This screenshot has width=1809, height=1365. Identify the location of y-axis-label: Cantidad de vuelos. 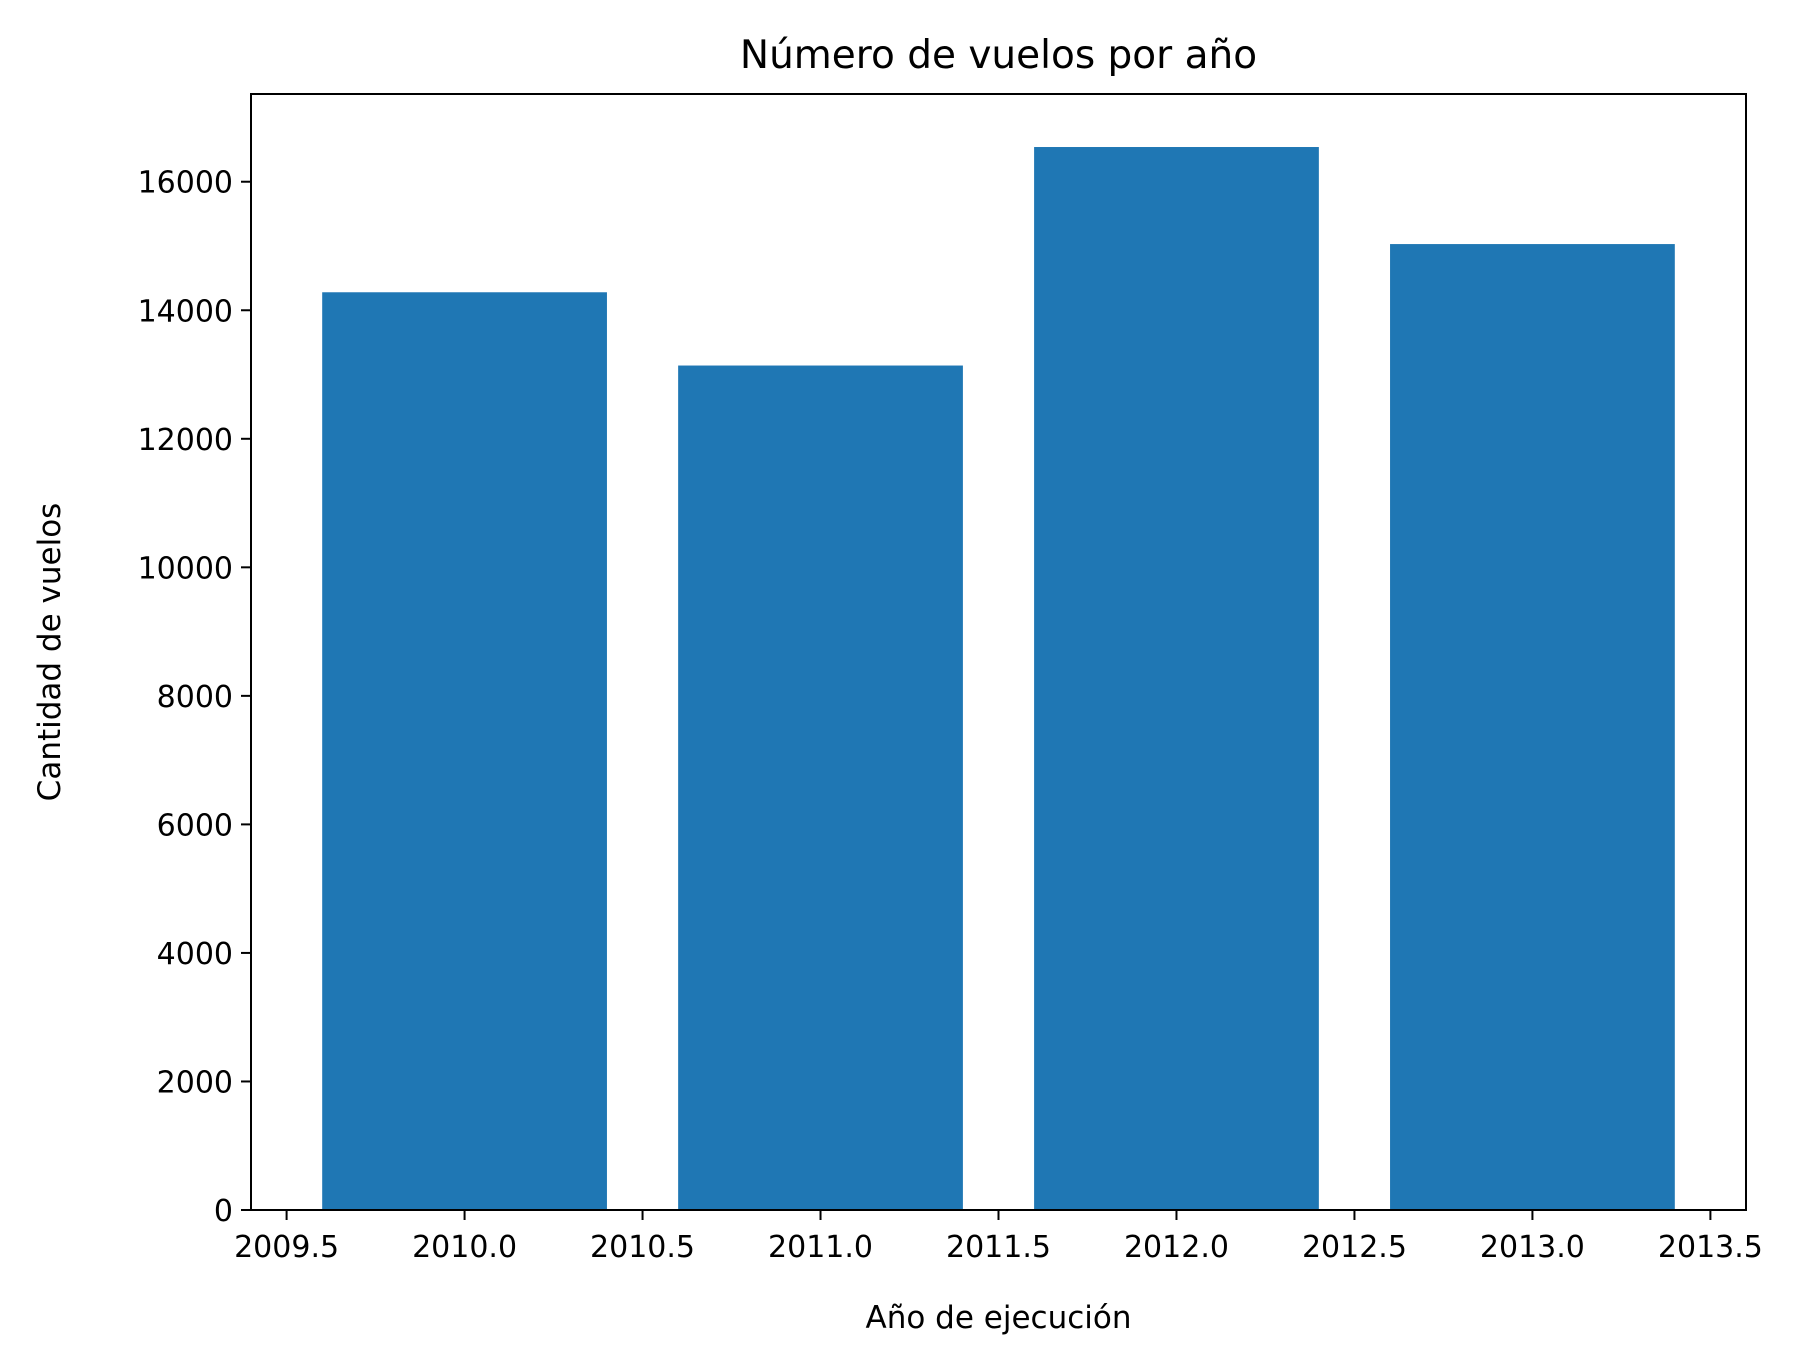
(50, 652).